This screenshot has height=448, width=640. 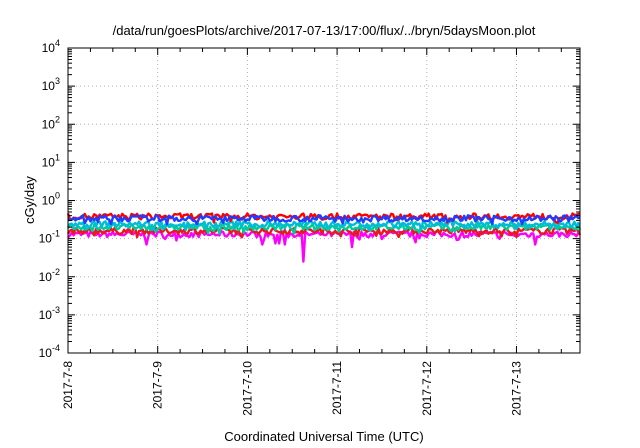 I want to click on y-axis-label: cGy/day, so click(x=29, y=200).